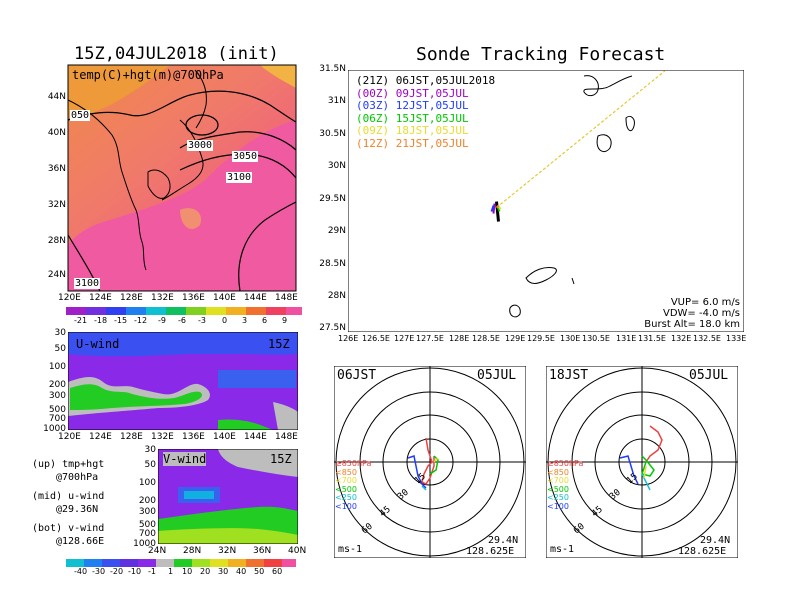  What do you see at coordinates (225, 320) in the screenshot?
I see `colorbar-label: 0` at bounding box center [225, 320].